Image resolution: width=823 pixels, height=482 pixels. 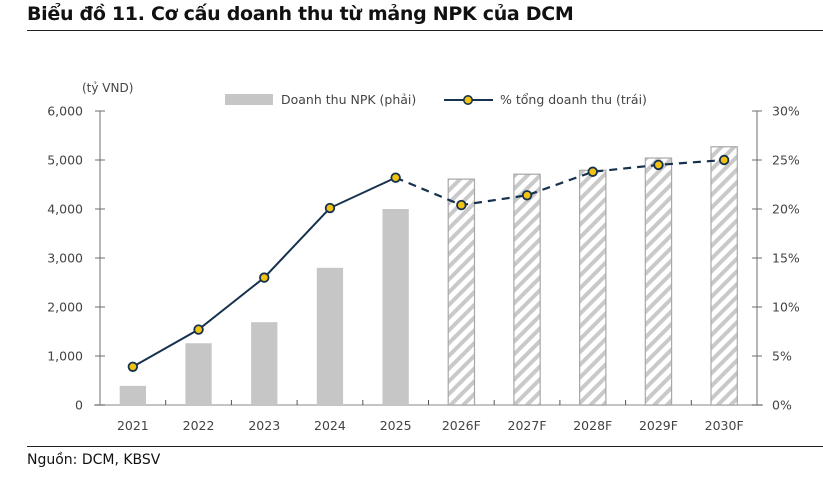 I want to click on x-axis-tick-label: 2027F, so click(x=527, y=425).